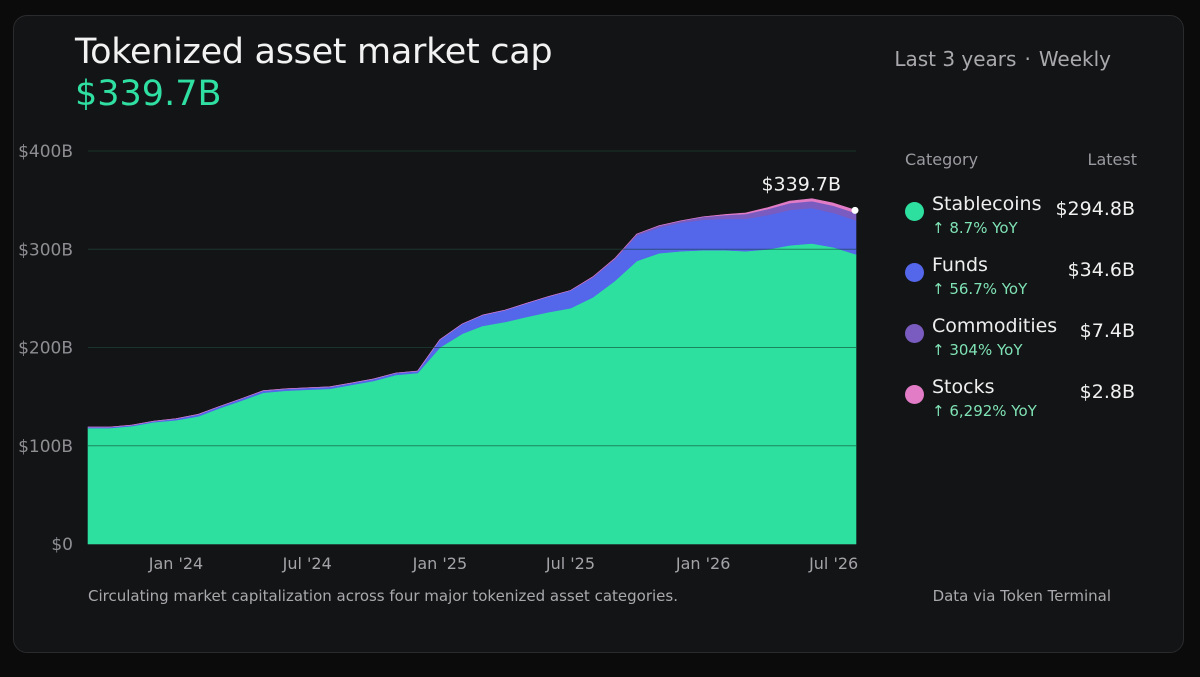 This screenshot has width=1200, height=677. Describe the element at coordinates (148, 94) in the screenshot. I see `total-market-cap: $339.7B` at that location.